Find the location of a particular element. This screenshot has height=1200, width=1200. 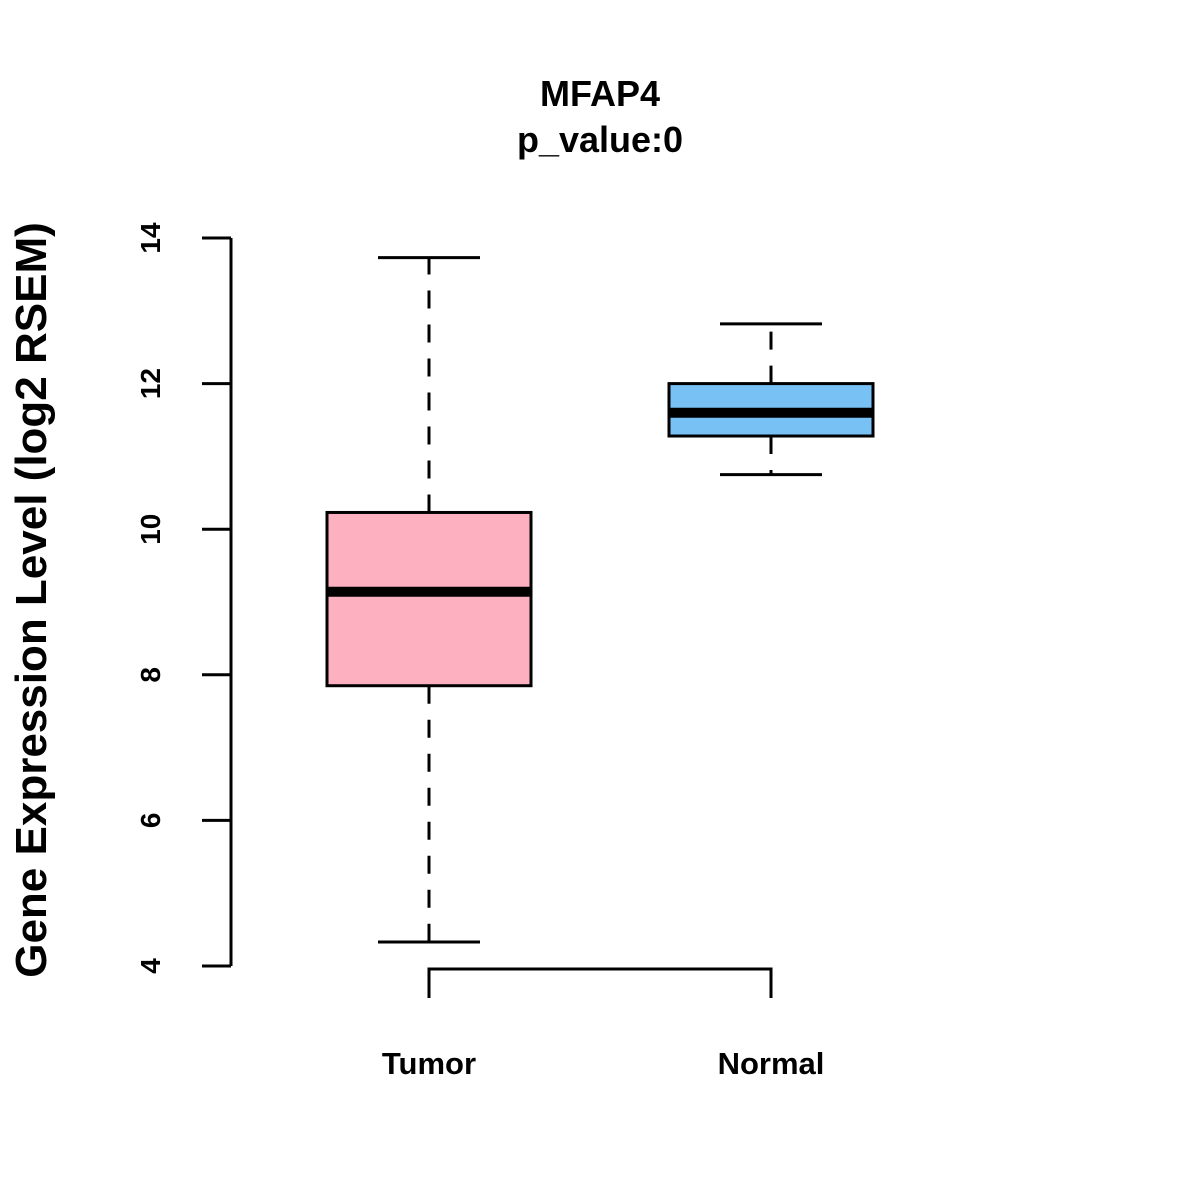

bracket-line is located at coordinates (600, 982).